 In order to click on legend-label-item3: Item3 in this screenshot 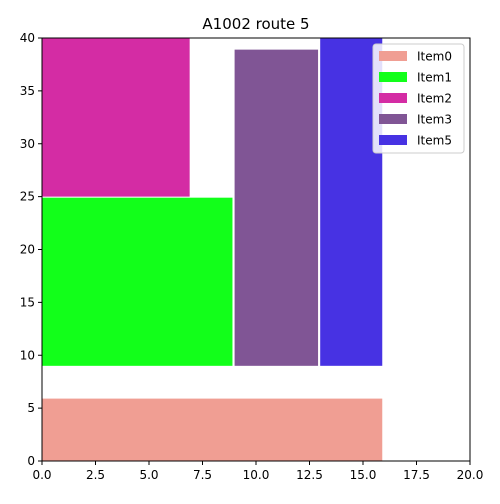, I will do `click(434, 120)`.